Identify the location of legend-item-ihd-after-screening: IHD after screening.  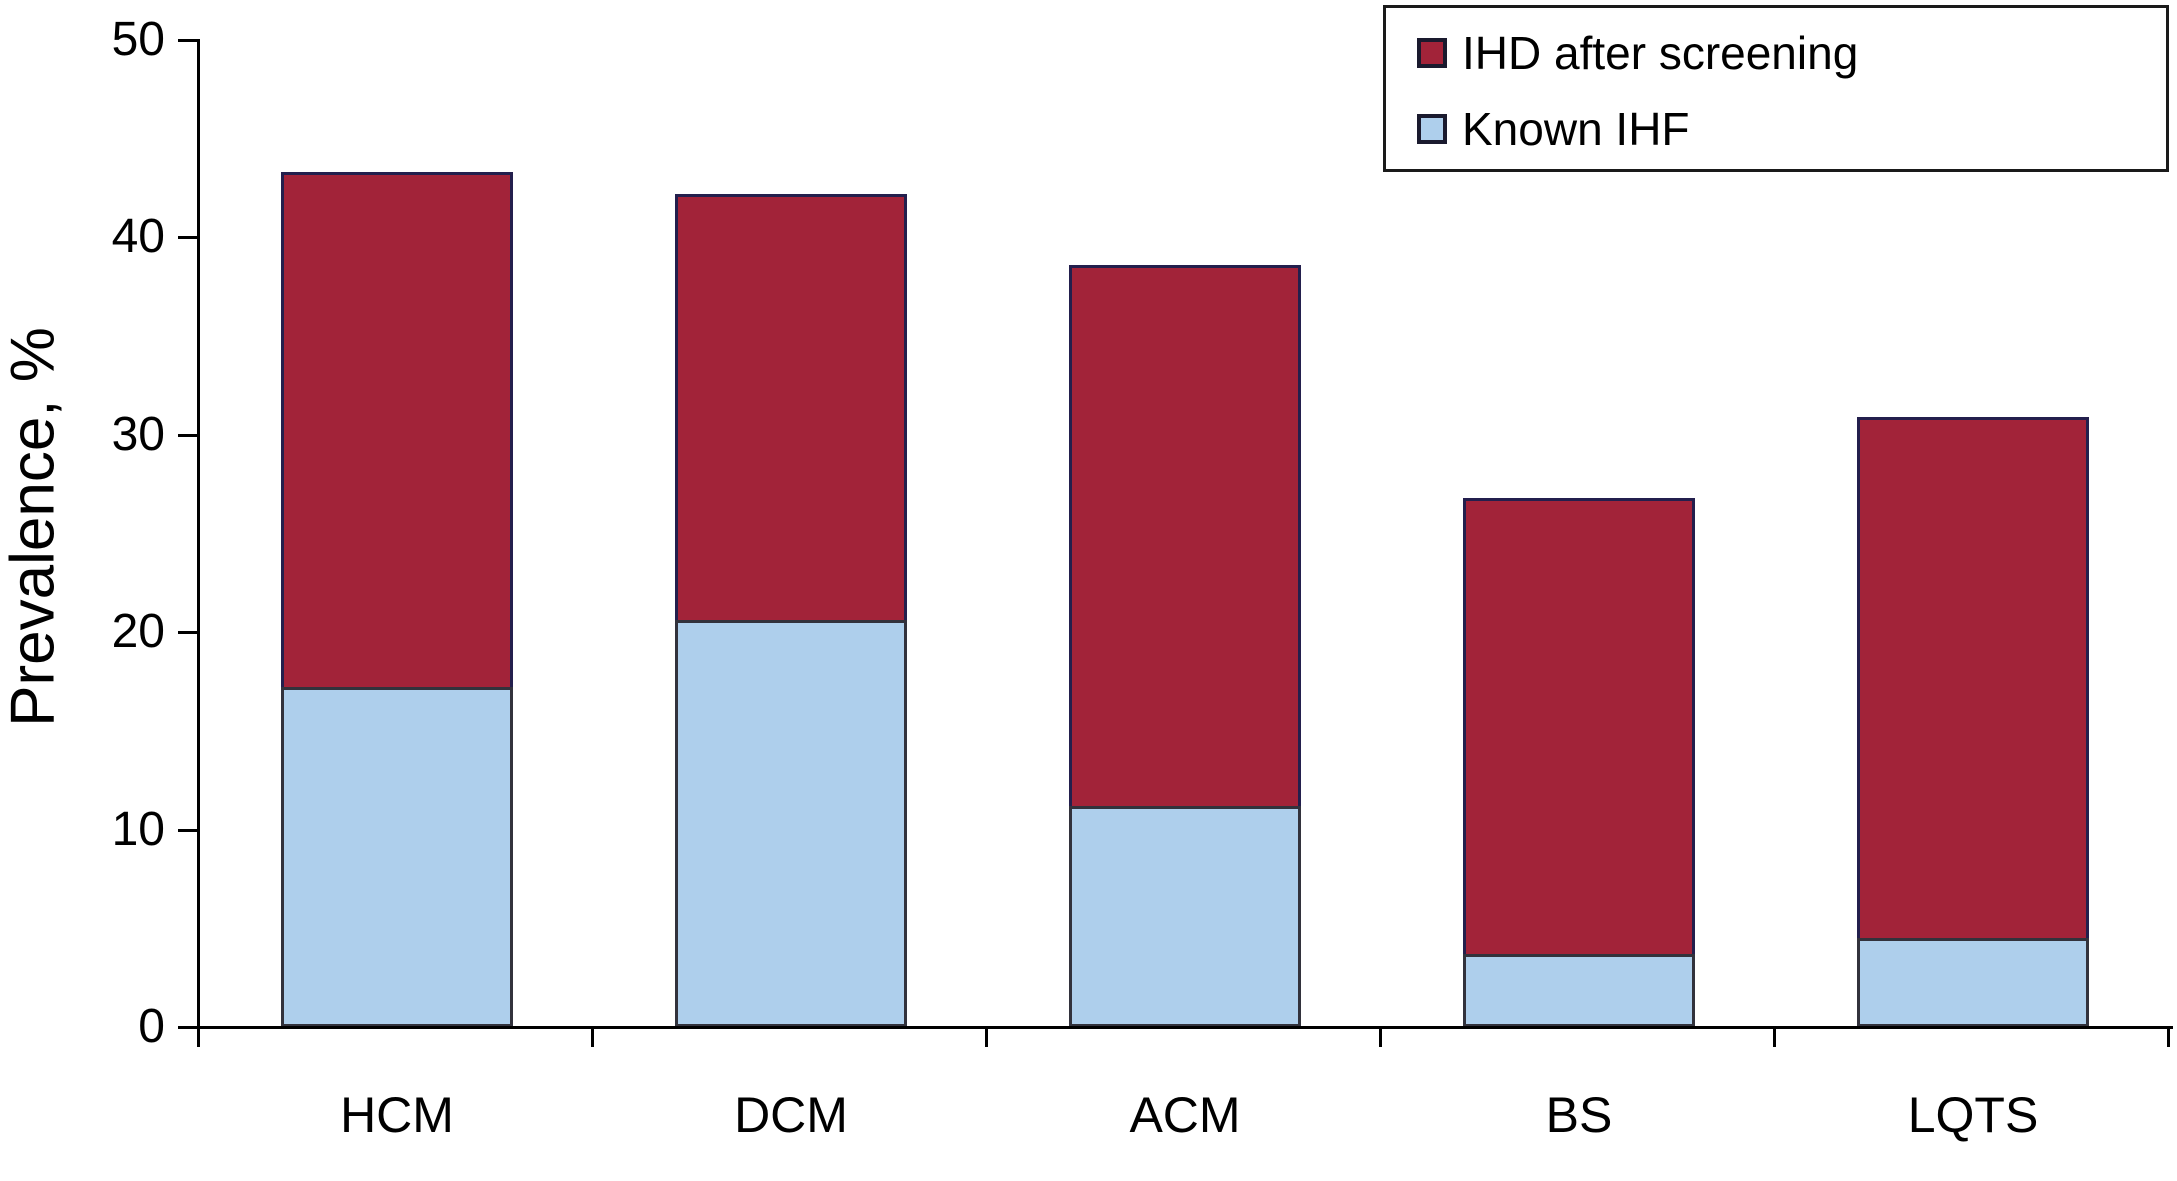
(1776, 53).